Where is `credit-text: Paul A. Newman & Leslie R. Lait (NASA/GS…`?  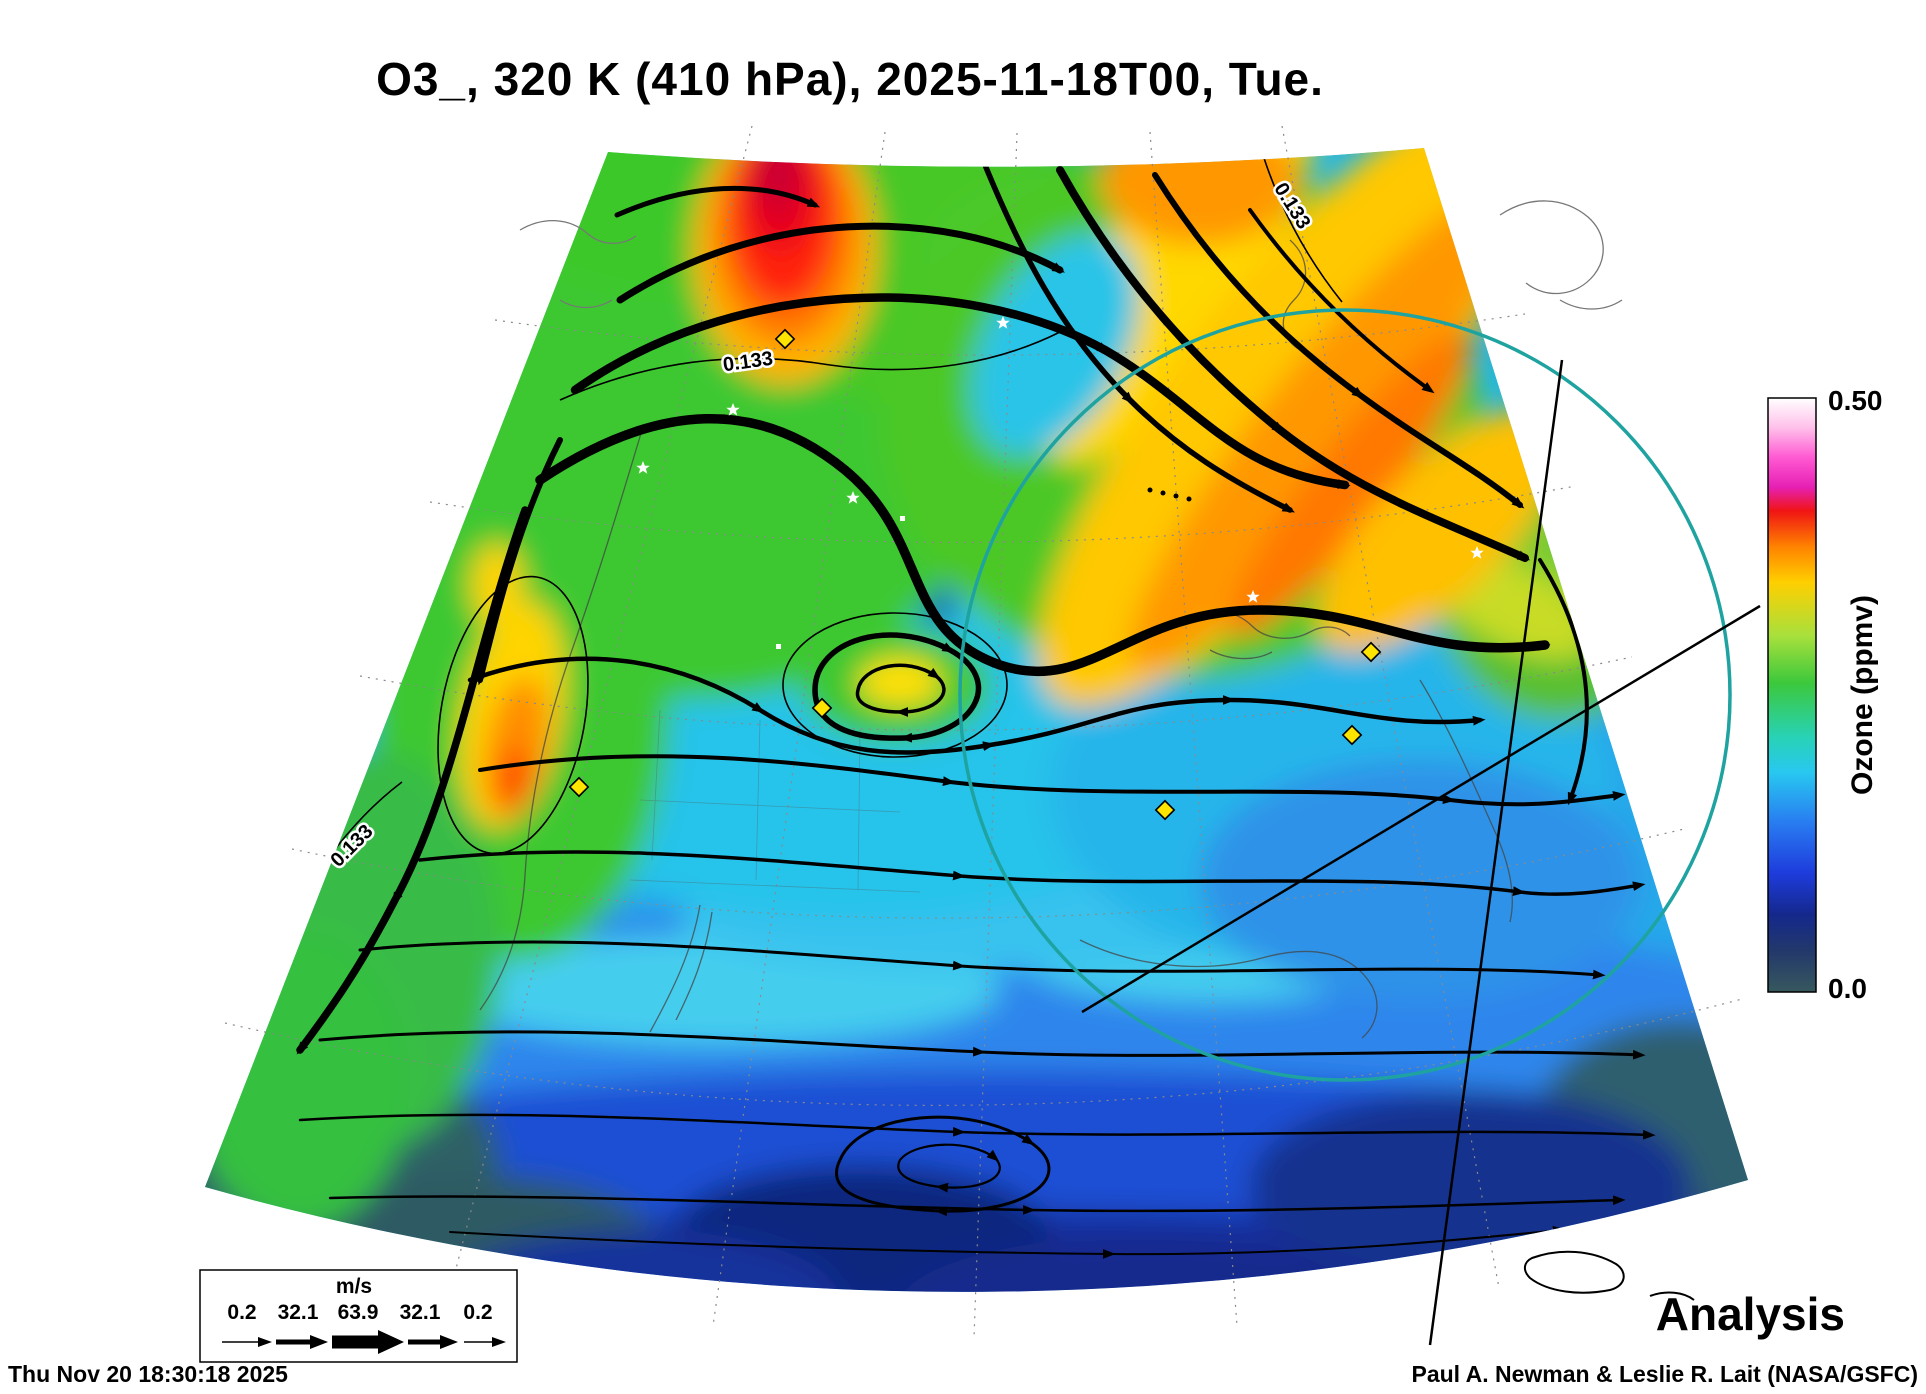
credit-text: Paul A. Newman & Leslie R. Lait (NASA/GS… is located at coordinates (1664, 1374).